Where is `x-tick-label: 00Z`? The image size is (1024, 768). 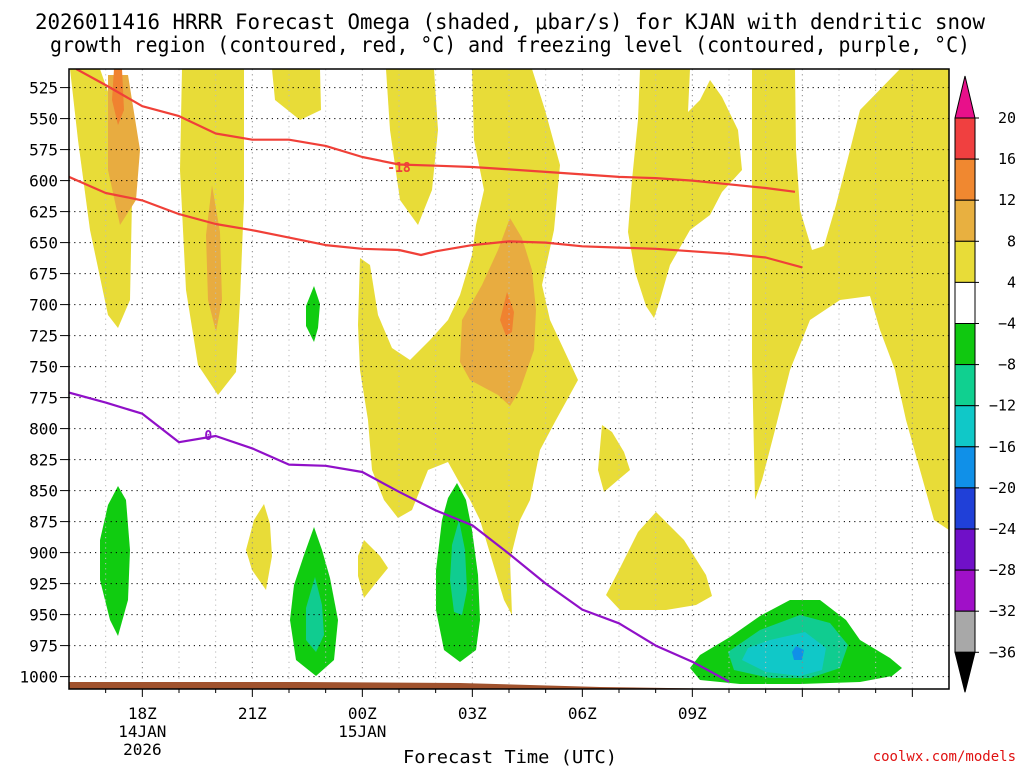
x-tick-label: 00Z is located at coordinates (362, 713).